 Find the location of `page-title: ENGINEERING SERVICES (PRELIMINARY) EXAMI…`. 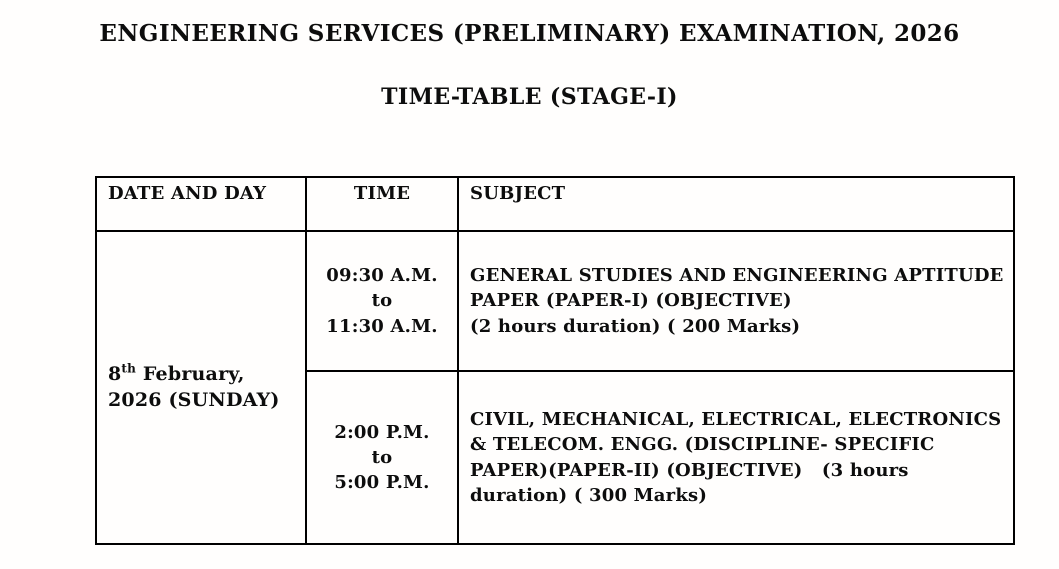

page-title: ENGINEERING SERVICES (PRELIMINARY) EXAMI… is located at coordinates (529, 33).